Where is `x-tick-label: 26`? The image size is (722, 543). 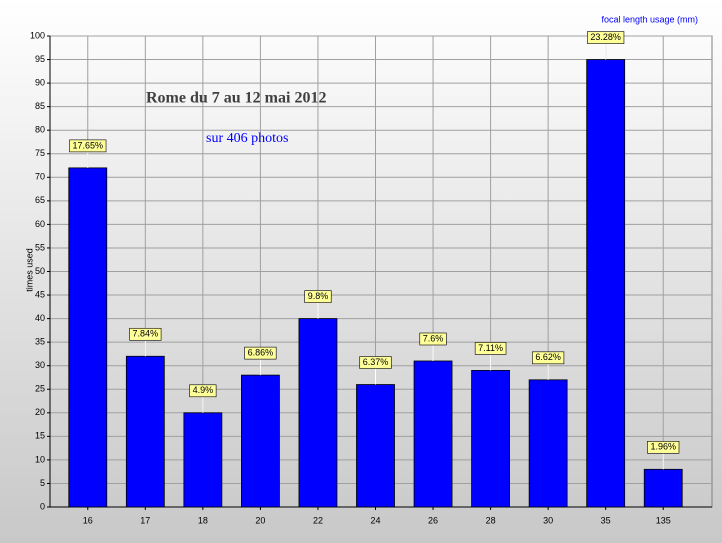 x-tick-label: 26 is located at coordinates (433, 520).